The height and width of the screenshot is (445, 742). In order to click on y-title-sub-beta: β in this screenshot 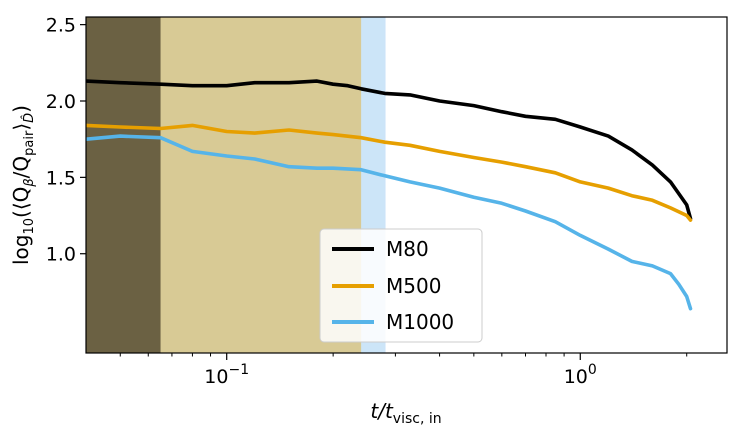, I will do `click(29, 182)`.